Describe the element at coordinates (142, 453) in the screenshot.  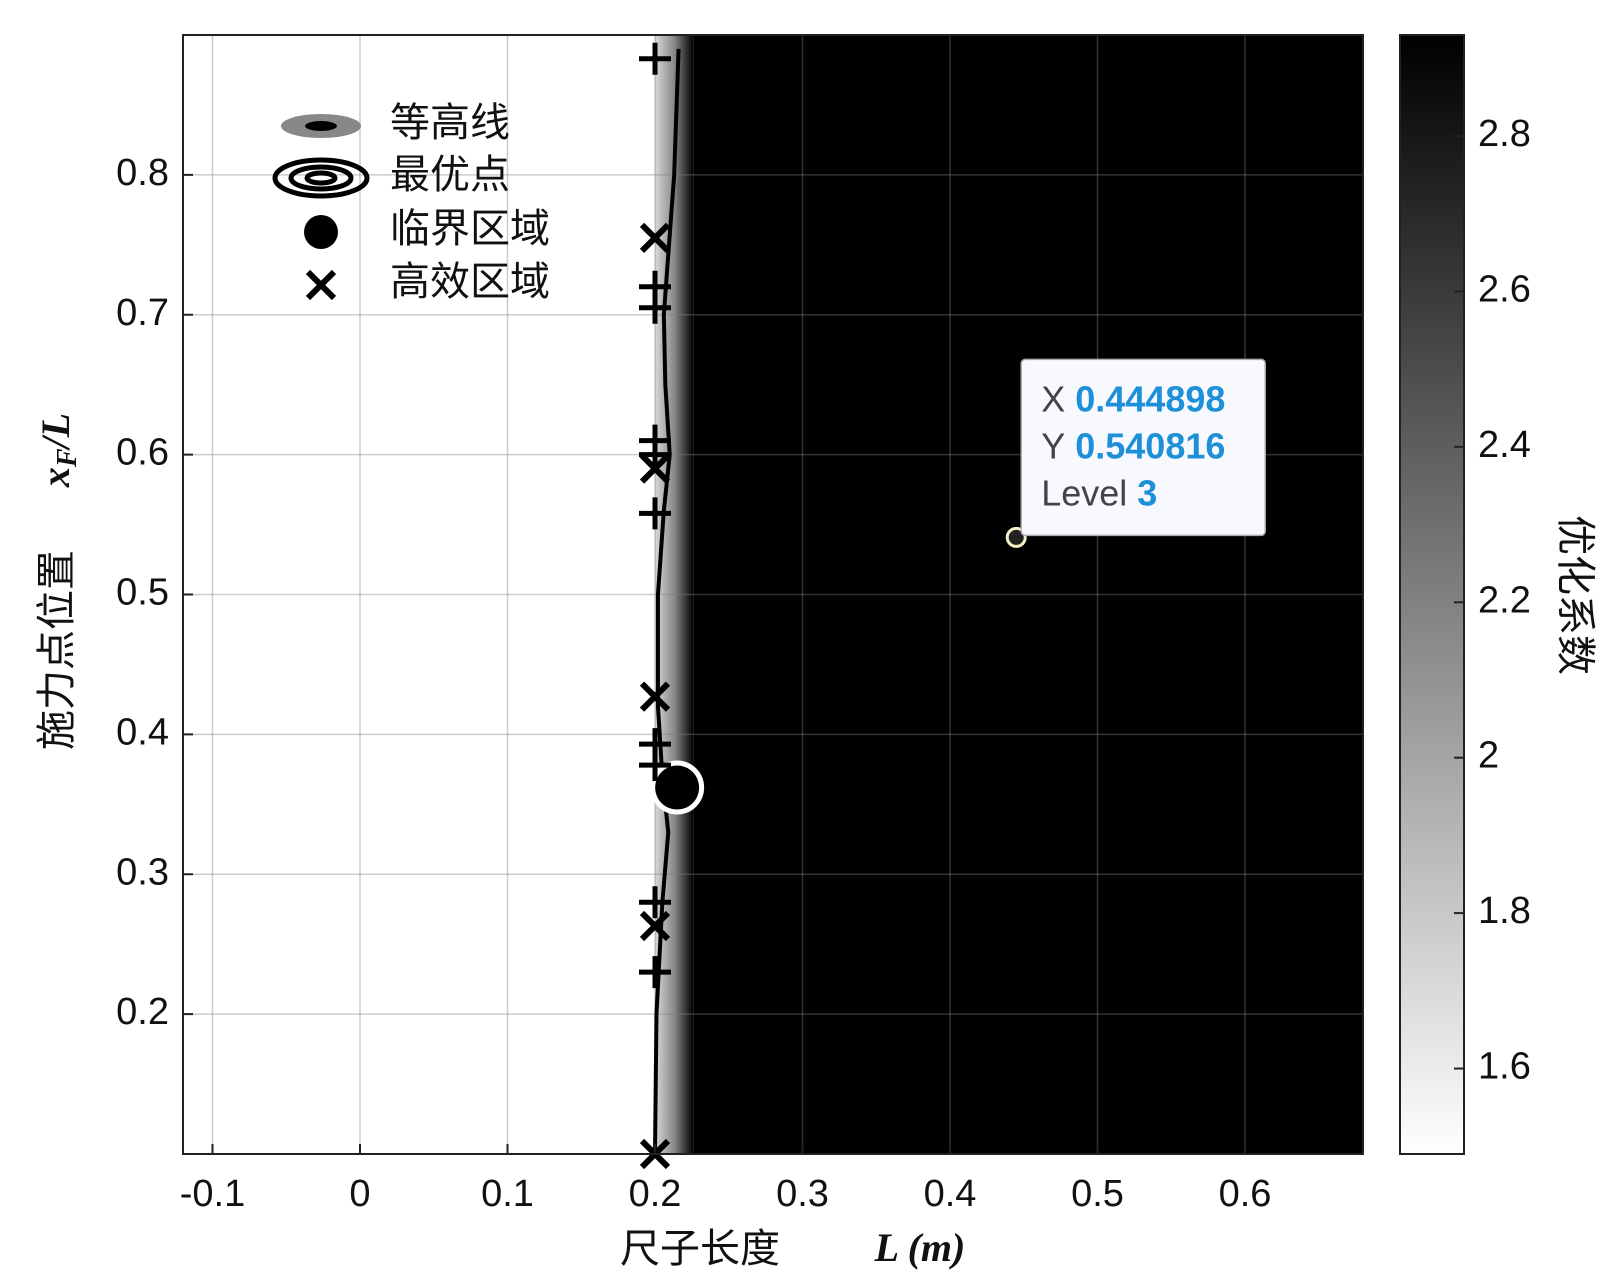
I see `y-tick-label: 0.6` at that location.